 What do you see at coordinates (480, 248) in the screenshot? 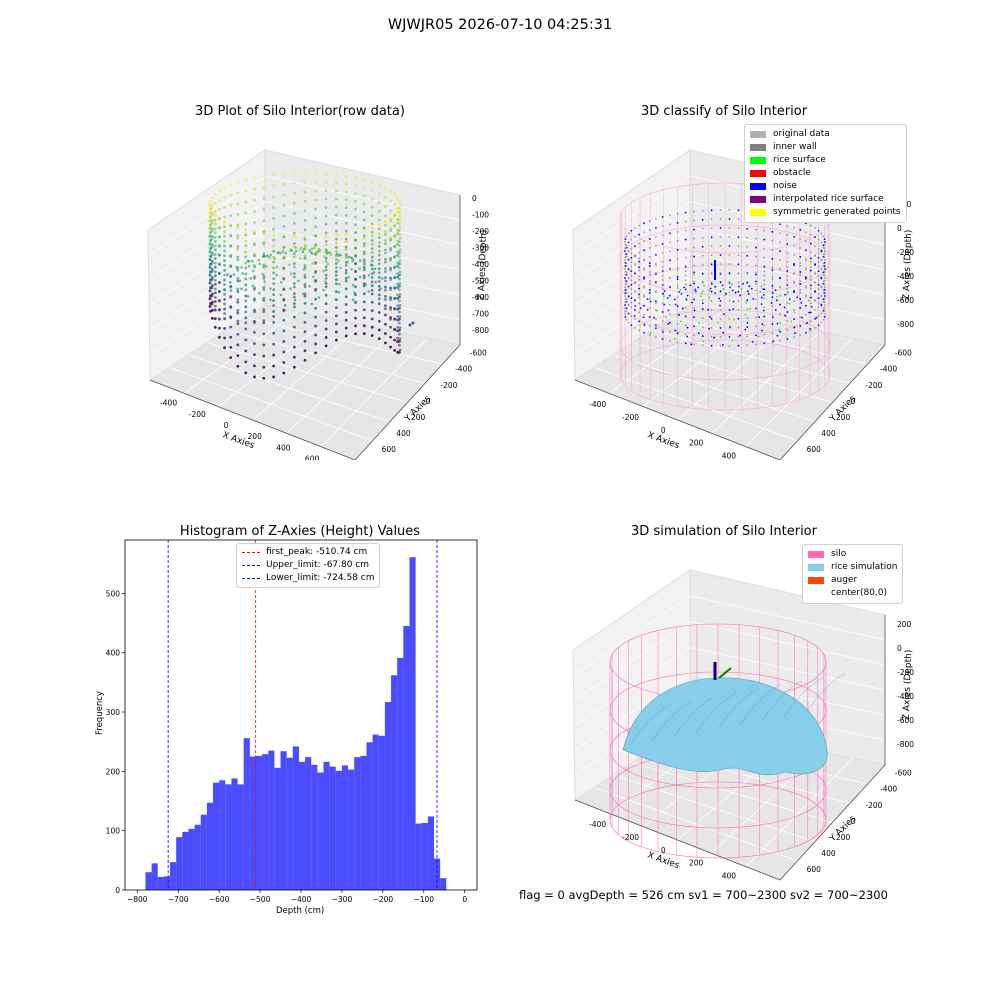
I see `p1-z-tick-label: -300` at bounding box center [480, 248].